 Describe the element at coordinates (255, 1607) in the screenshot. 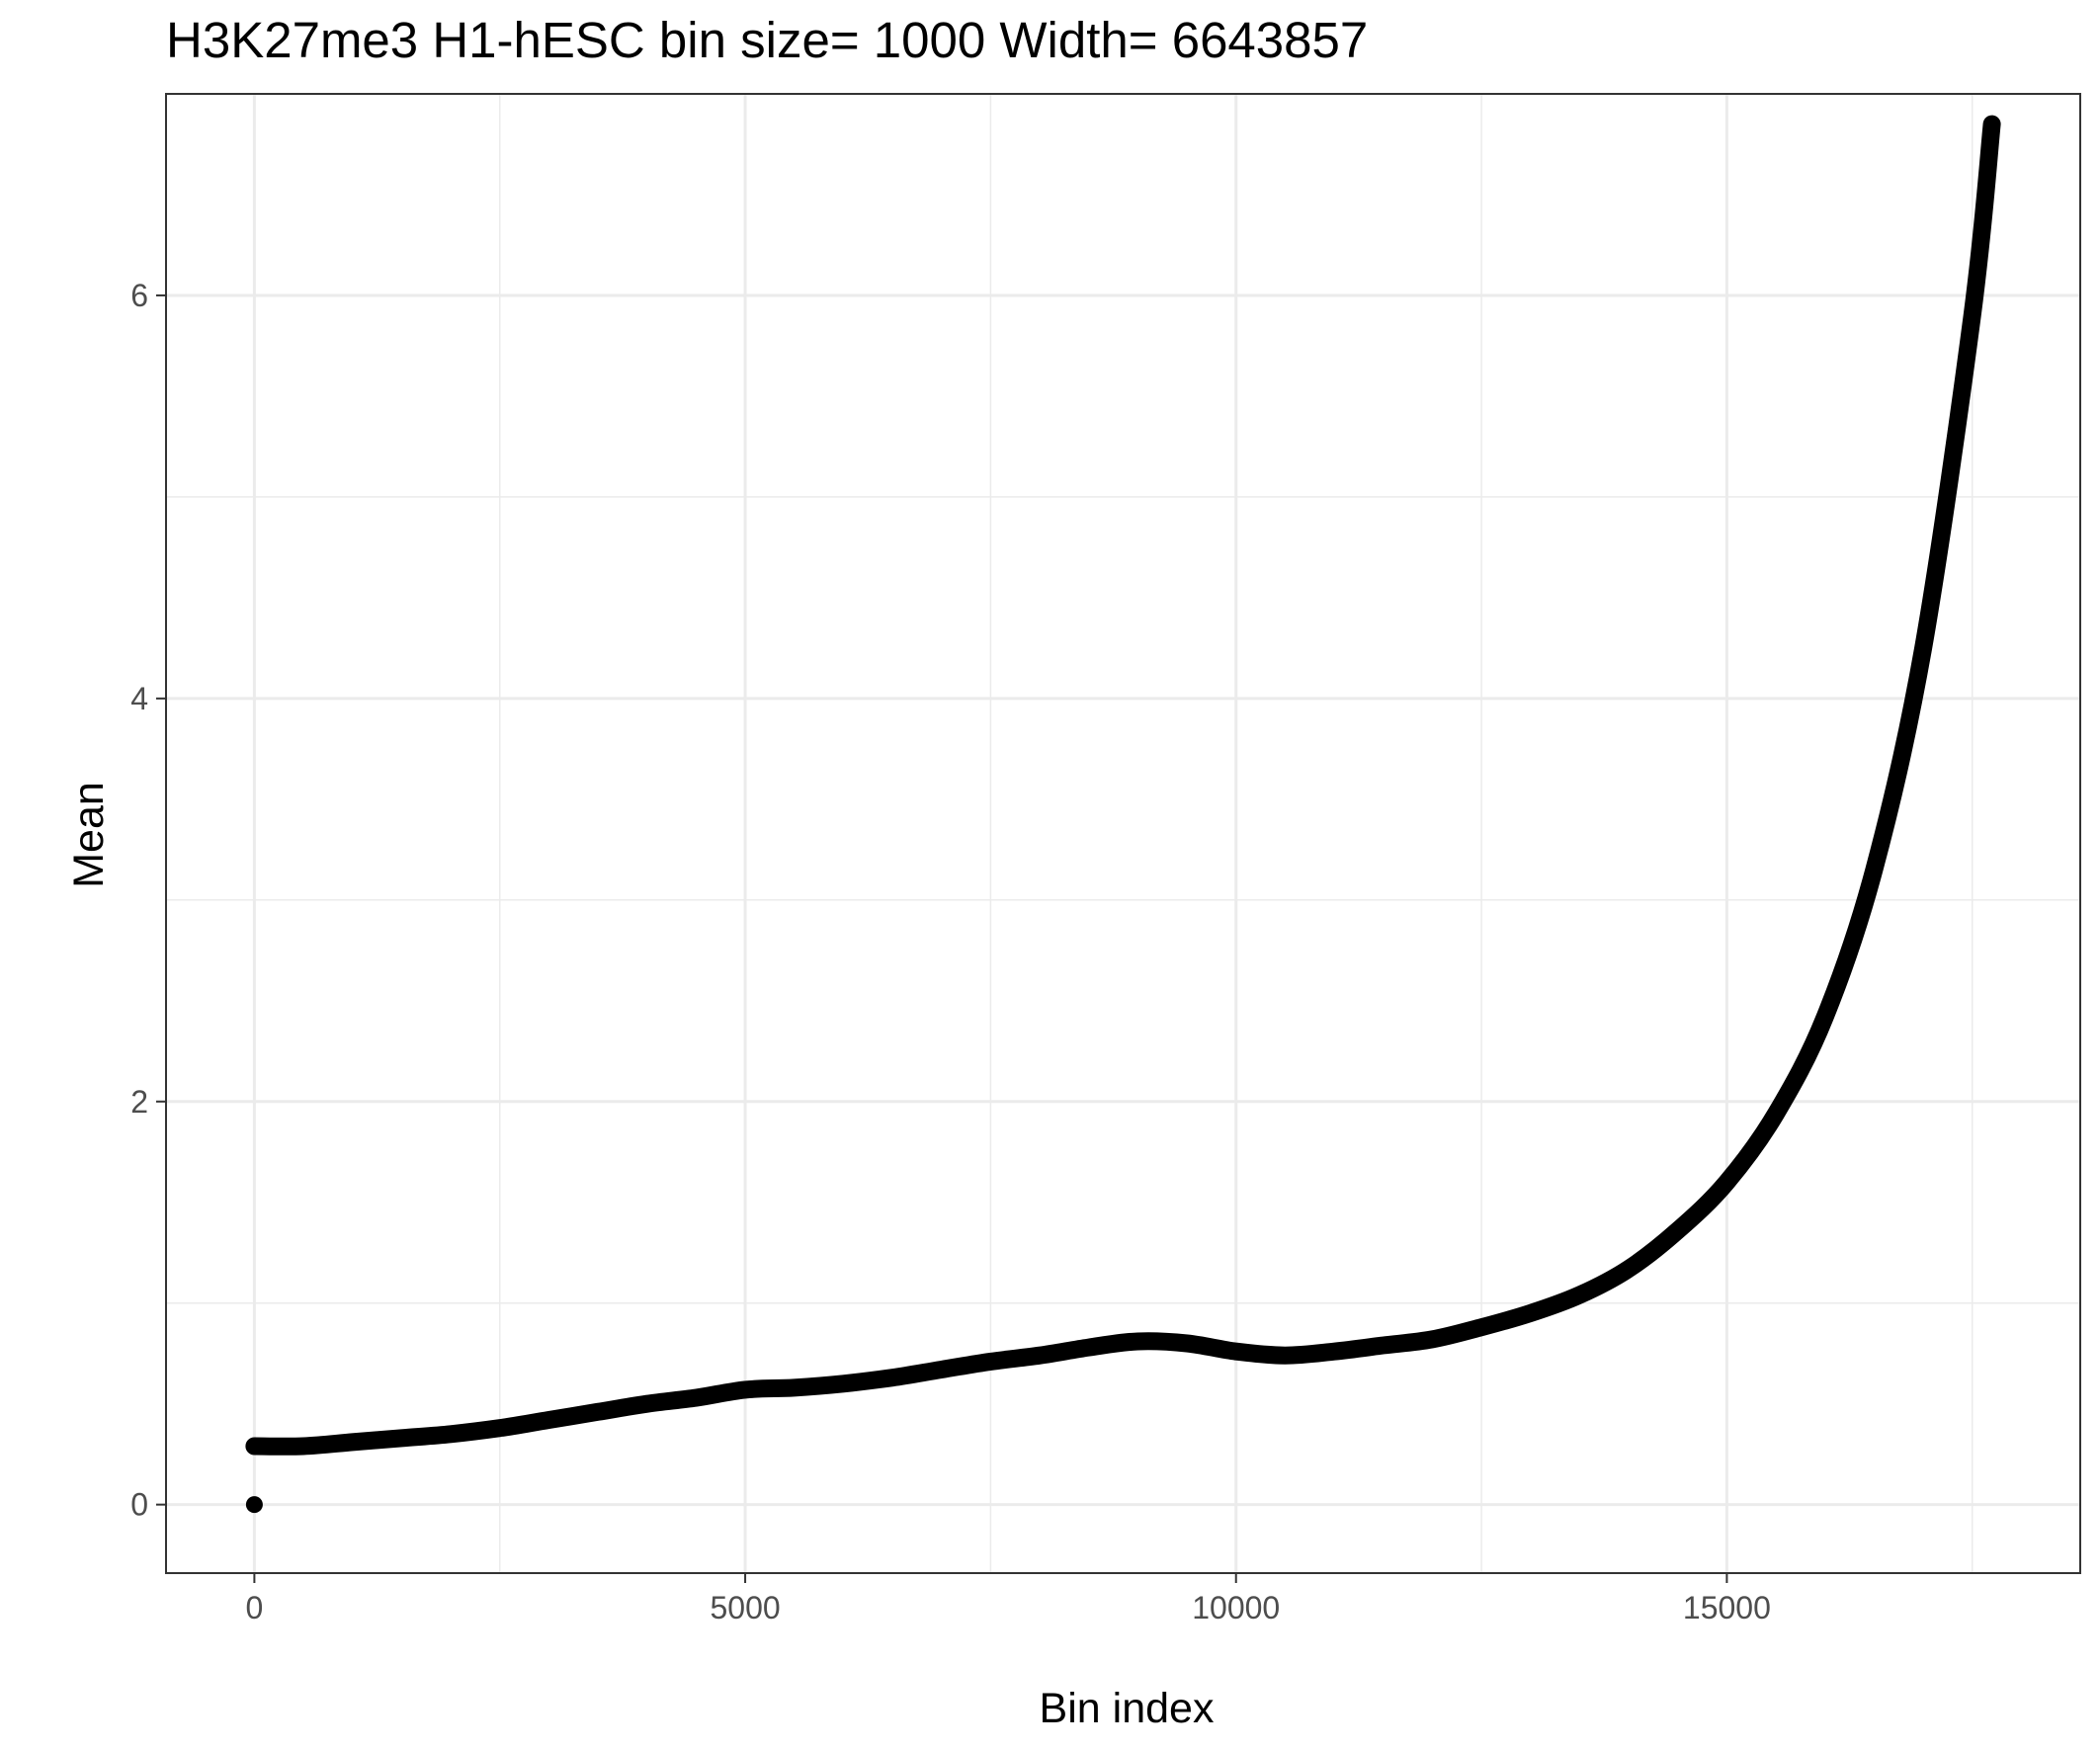

I see `x-tick-label: 0` at that location.